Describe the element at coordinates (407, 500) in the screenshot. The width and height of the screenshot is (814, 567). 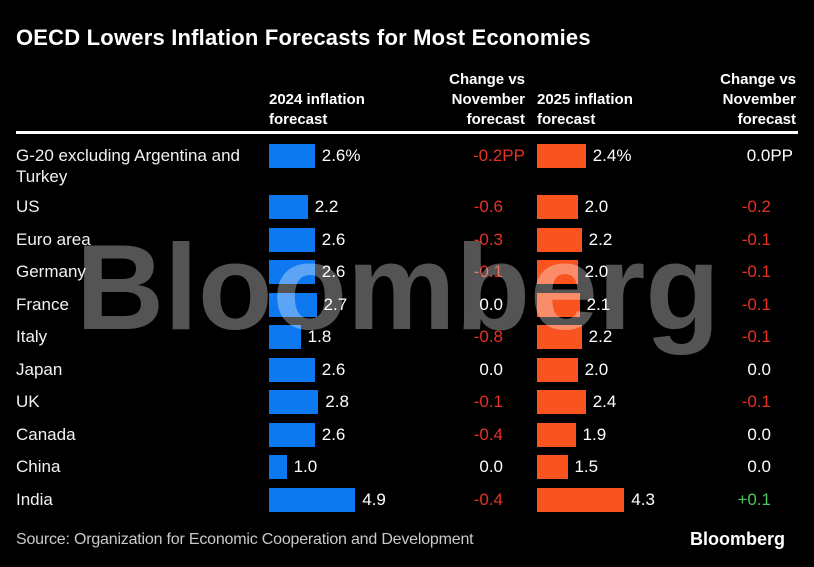
I see `table-row: India 4.9 -0.4 4.3 +0.1` at that location.